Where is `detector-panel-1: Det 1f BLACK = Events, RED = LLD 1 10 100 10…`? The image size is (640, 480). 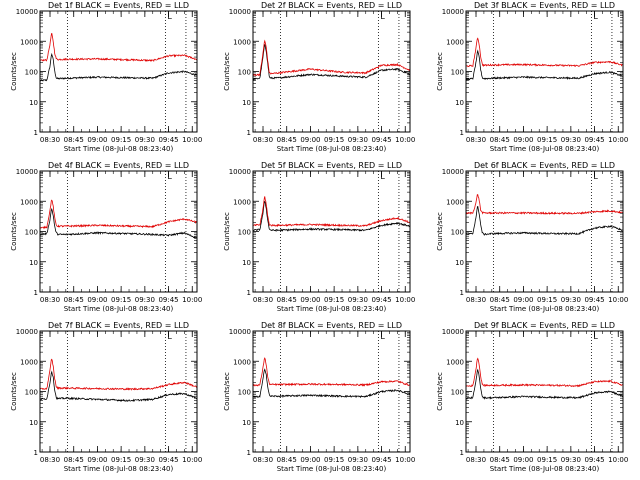
detector-panel-1: Det 1f BLACK = Events, RED = LLD 1 10 100 10… is located at coordinates (106, 77).